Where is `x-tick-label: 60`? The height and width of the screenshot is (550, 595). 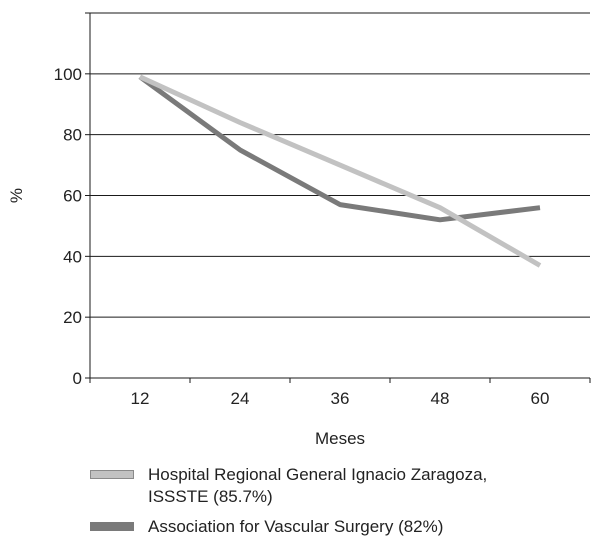
x-tick-label: 60 is located at coordinates (540, 398).